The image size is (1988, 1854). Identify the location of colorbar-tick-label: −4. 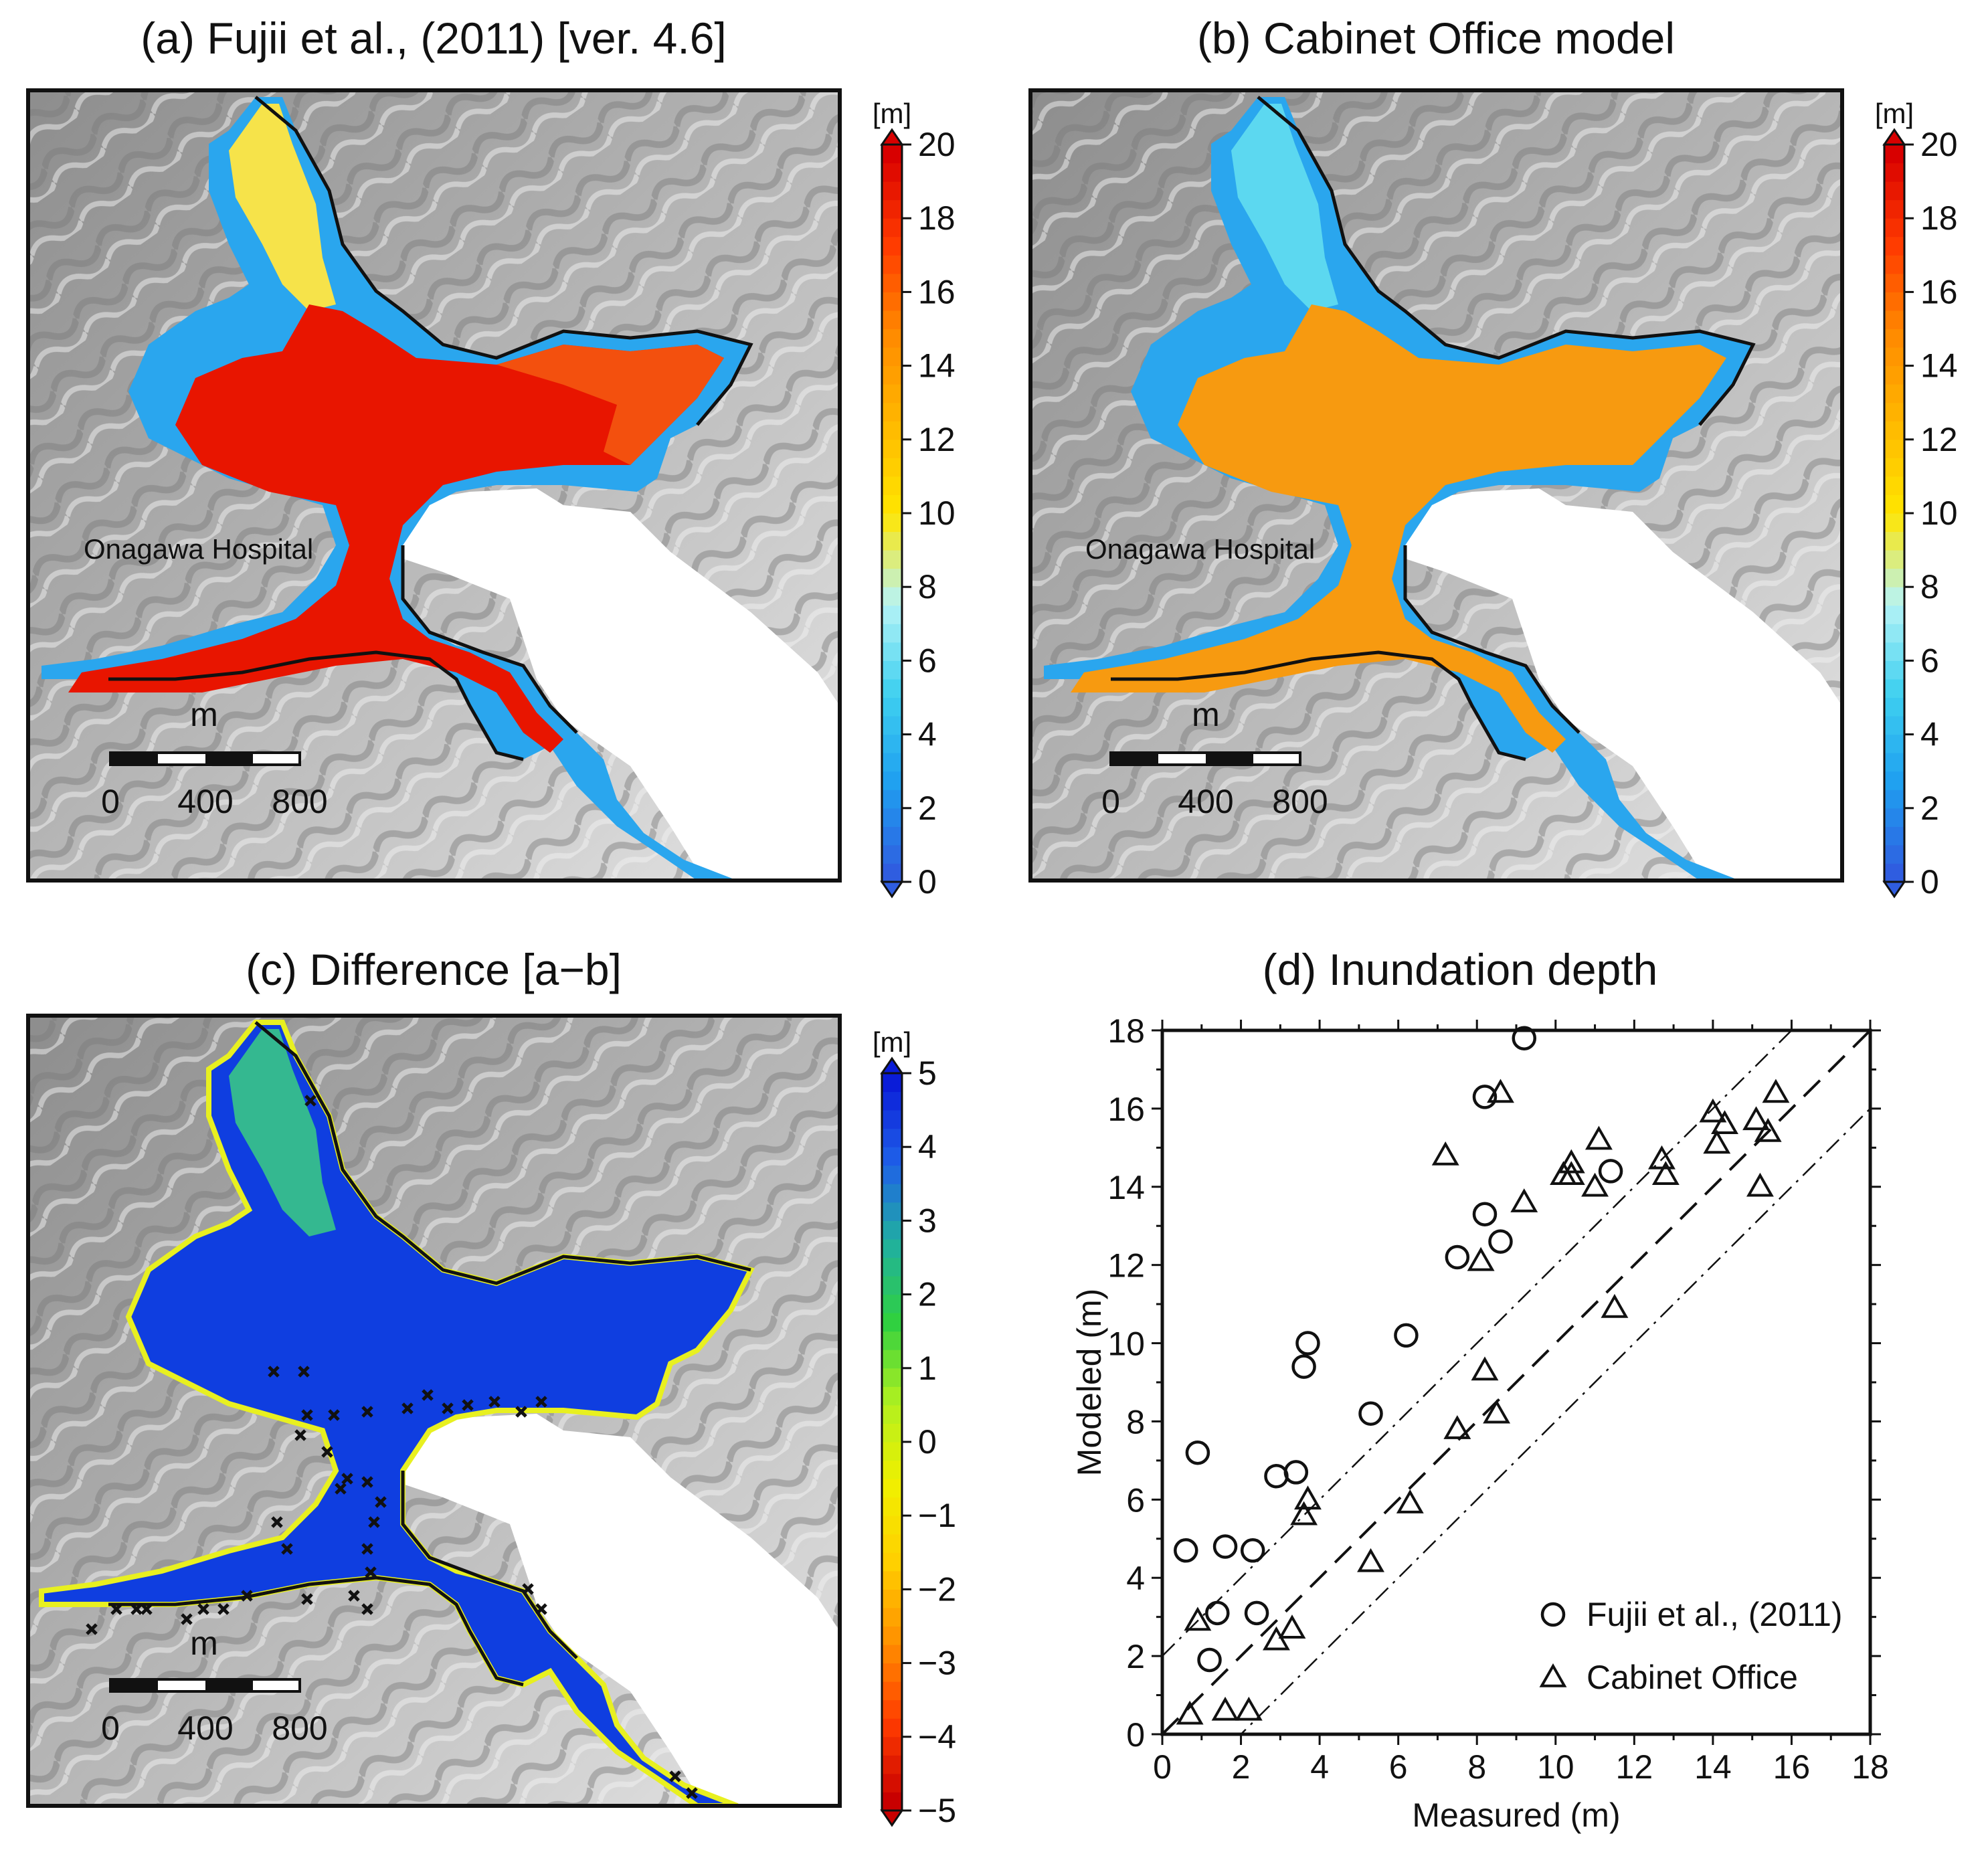
(937, 1737).